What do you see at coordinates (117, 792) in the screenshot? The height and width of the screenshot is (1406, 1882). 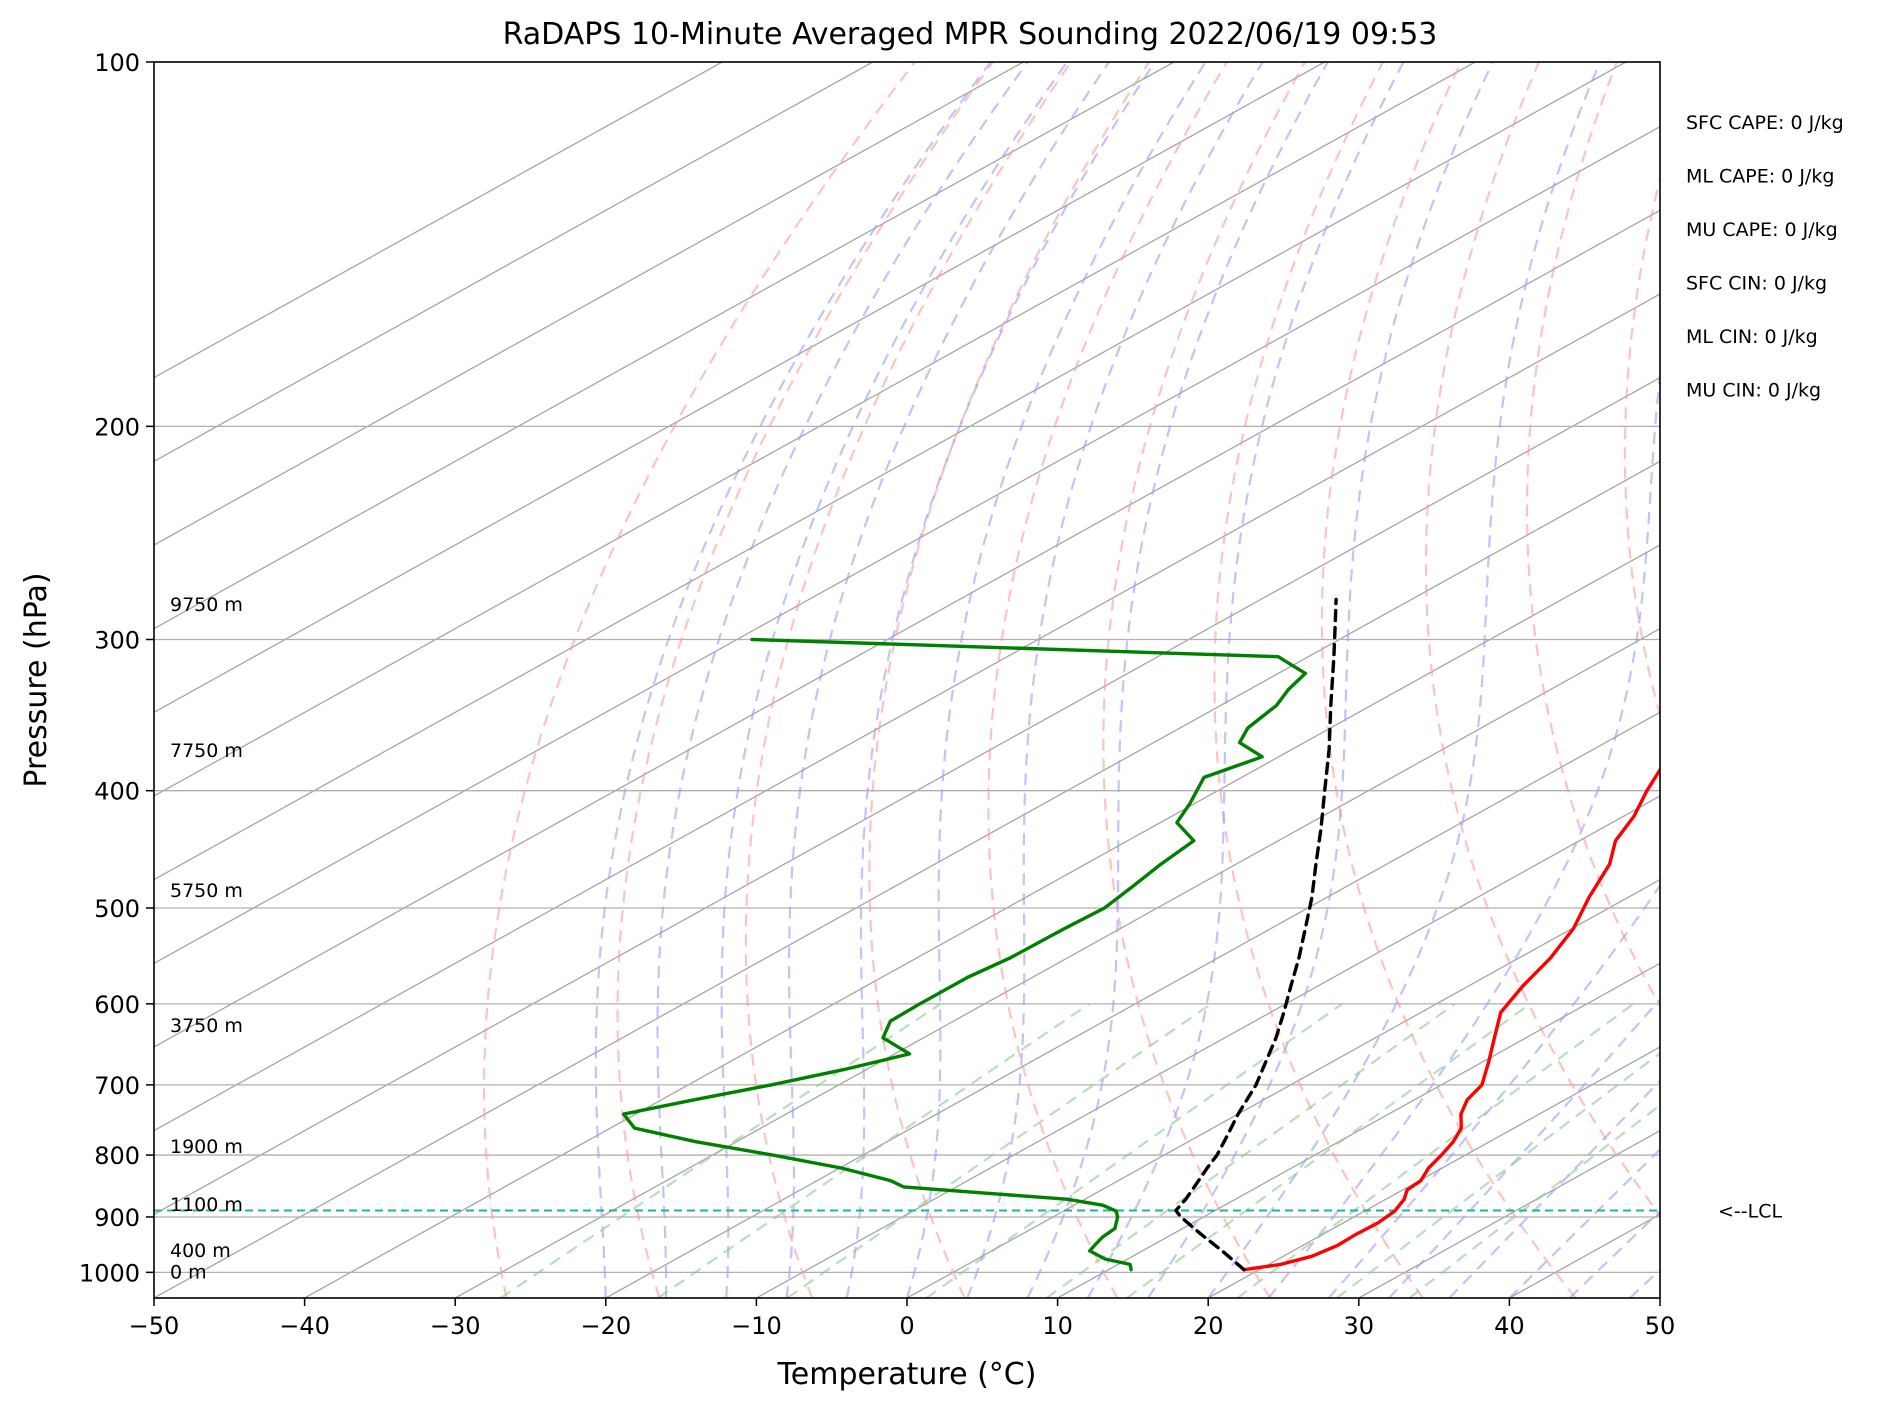 I see `y-tick-label: 400` at bounding box center [117, 792].